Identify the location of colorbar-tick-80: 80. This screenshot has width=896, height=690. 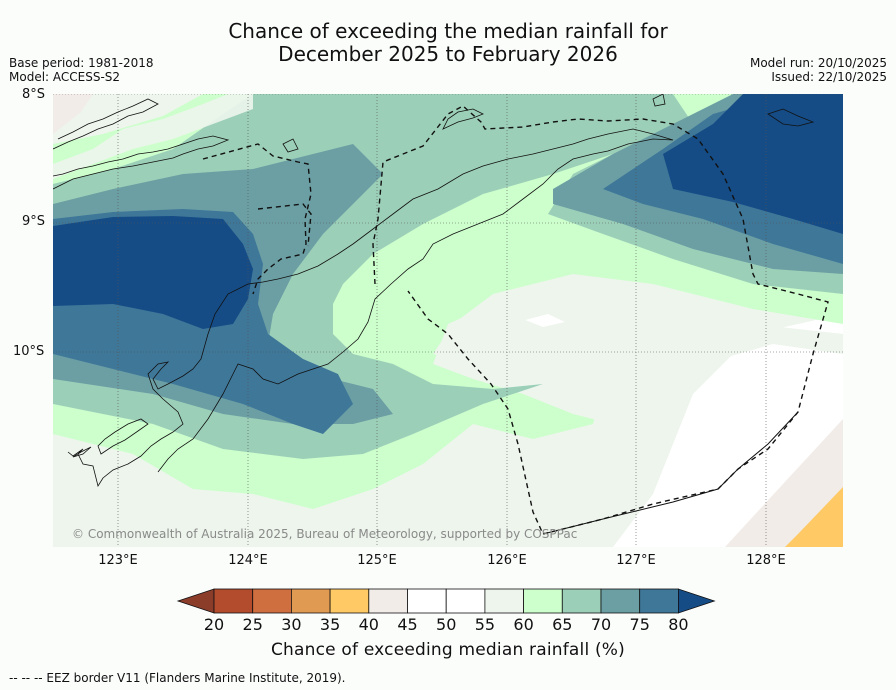
(678, 624).